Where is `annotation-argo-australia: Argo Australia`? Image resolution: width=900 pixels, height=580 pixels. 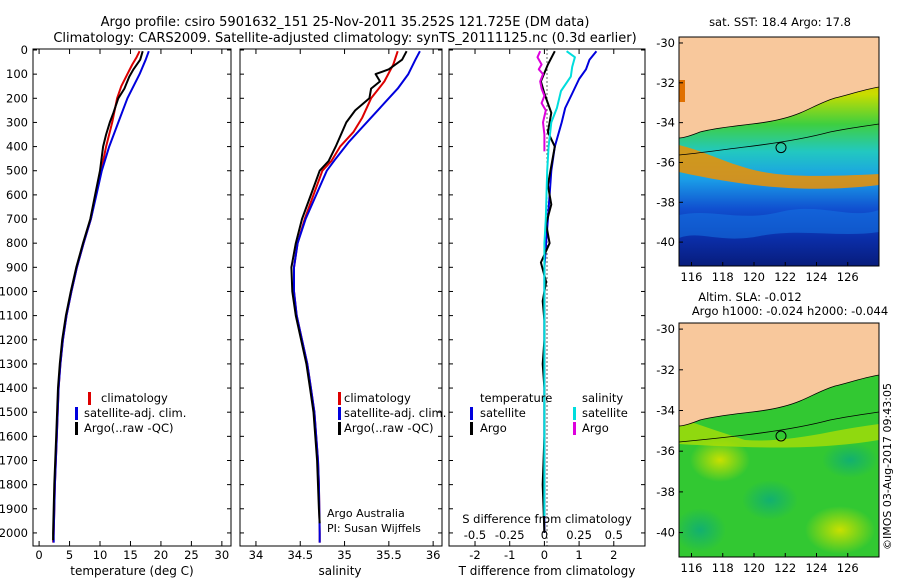
annotation-argo-australia: Argo Australia is located at coordinates (366, 513).